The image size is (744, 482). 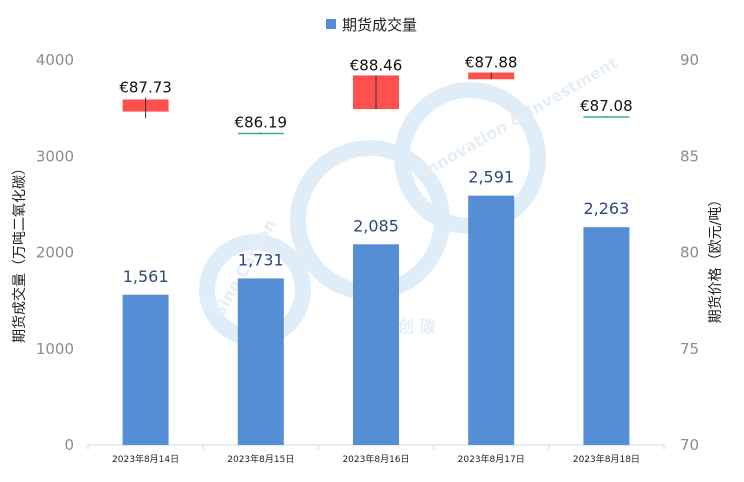 What do you see at coordinates (55, 60) in the screenshot?
I see `y-left-tick-label: 4000` at bounding box center [55, 60].